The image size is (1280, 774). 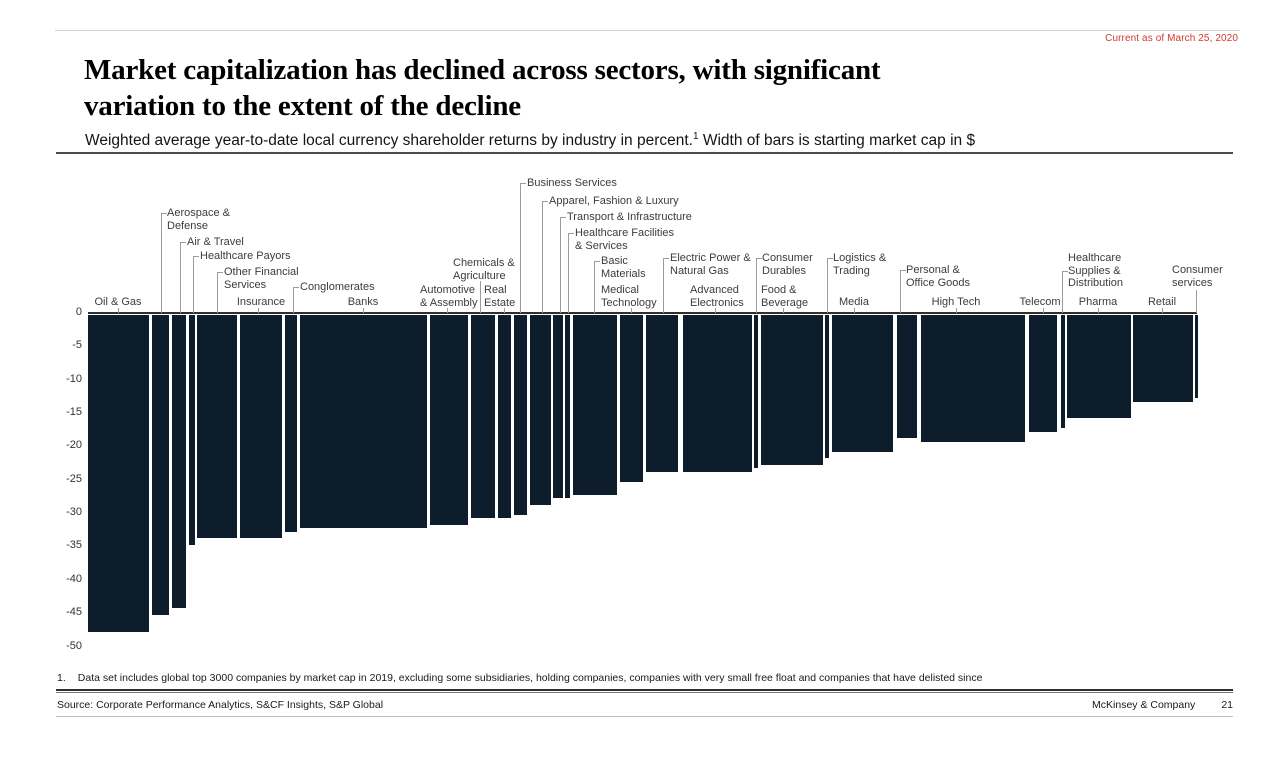 I want to click on sector-label-media: Media, so click(x=854, y=302).